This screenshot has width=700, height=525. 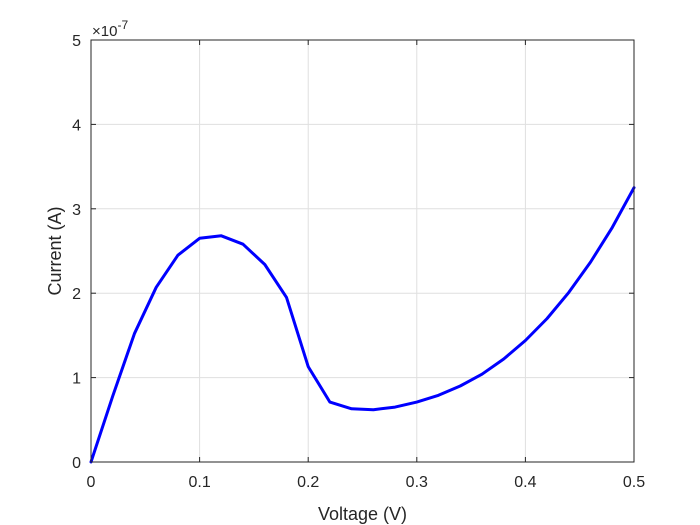 What do you see at coordinates (362, 514) in the screenshot?
I see `x-axis-label: Voltage (V)` at bounding box center [362, 514].